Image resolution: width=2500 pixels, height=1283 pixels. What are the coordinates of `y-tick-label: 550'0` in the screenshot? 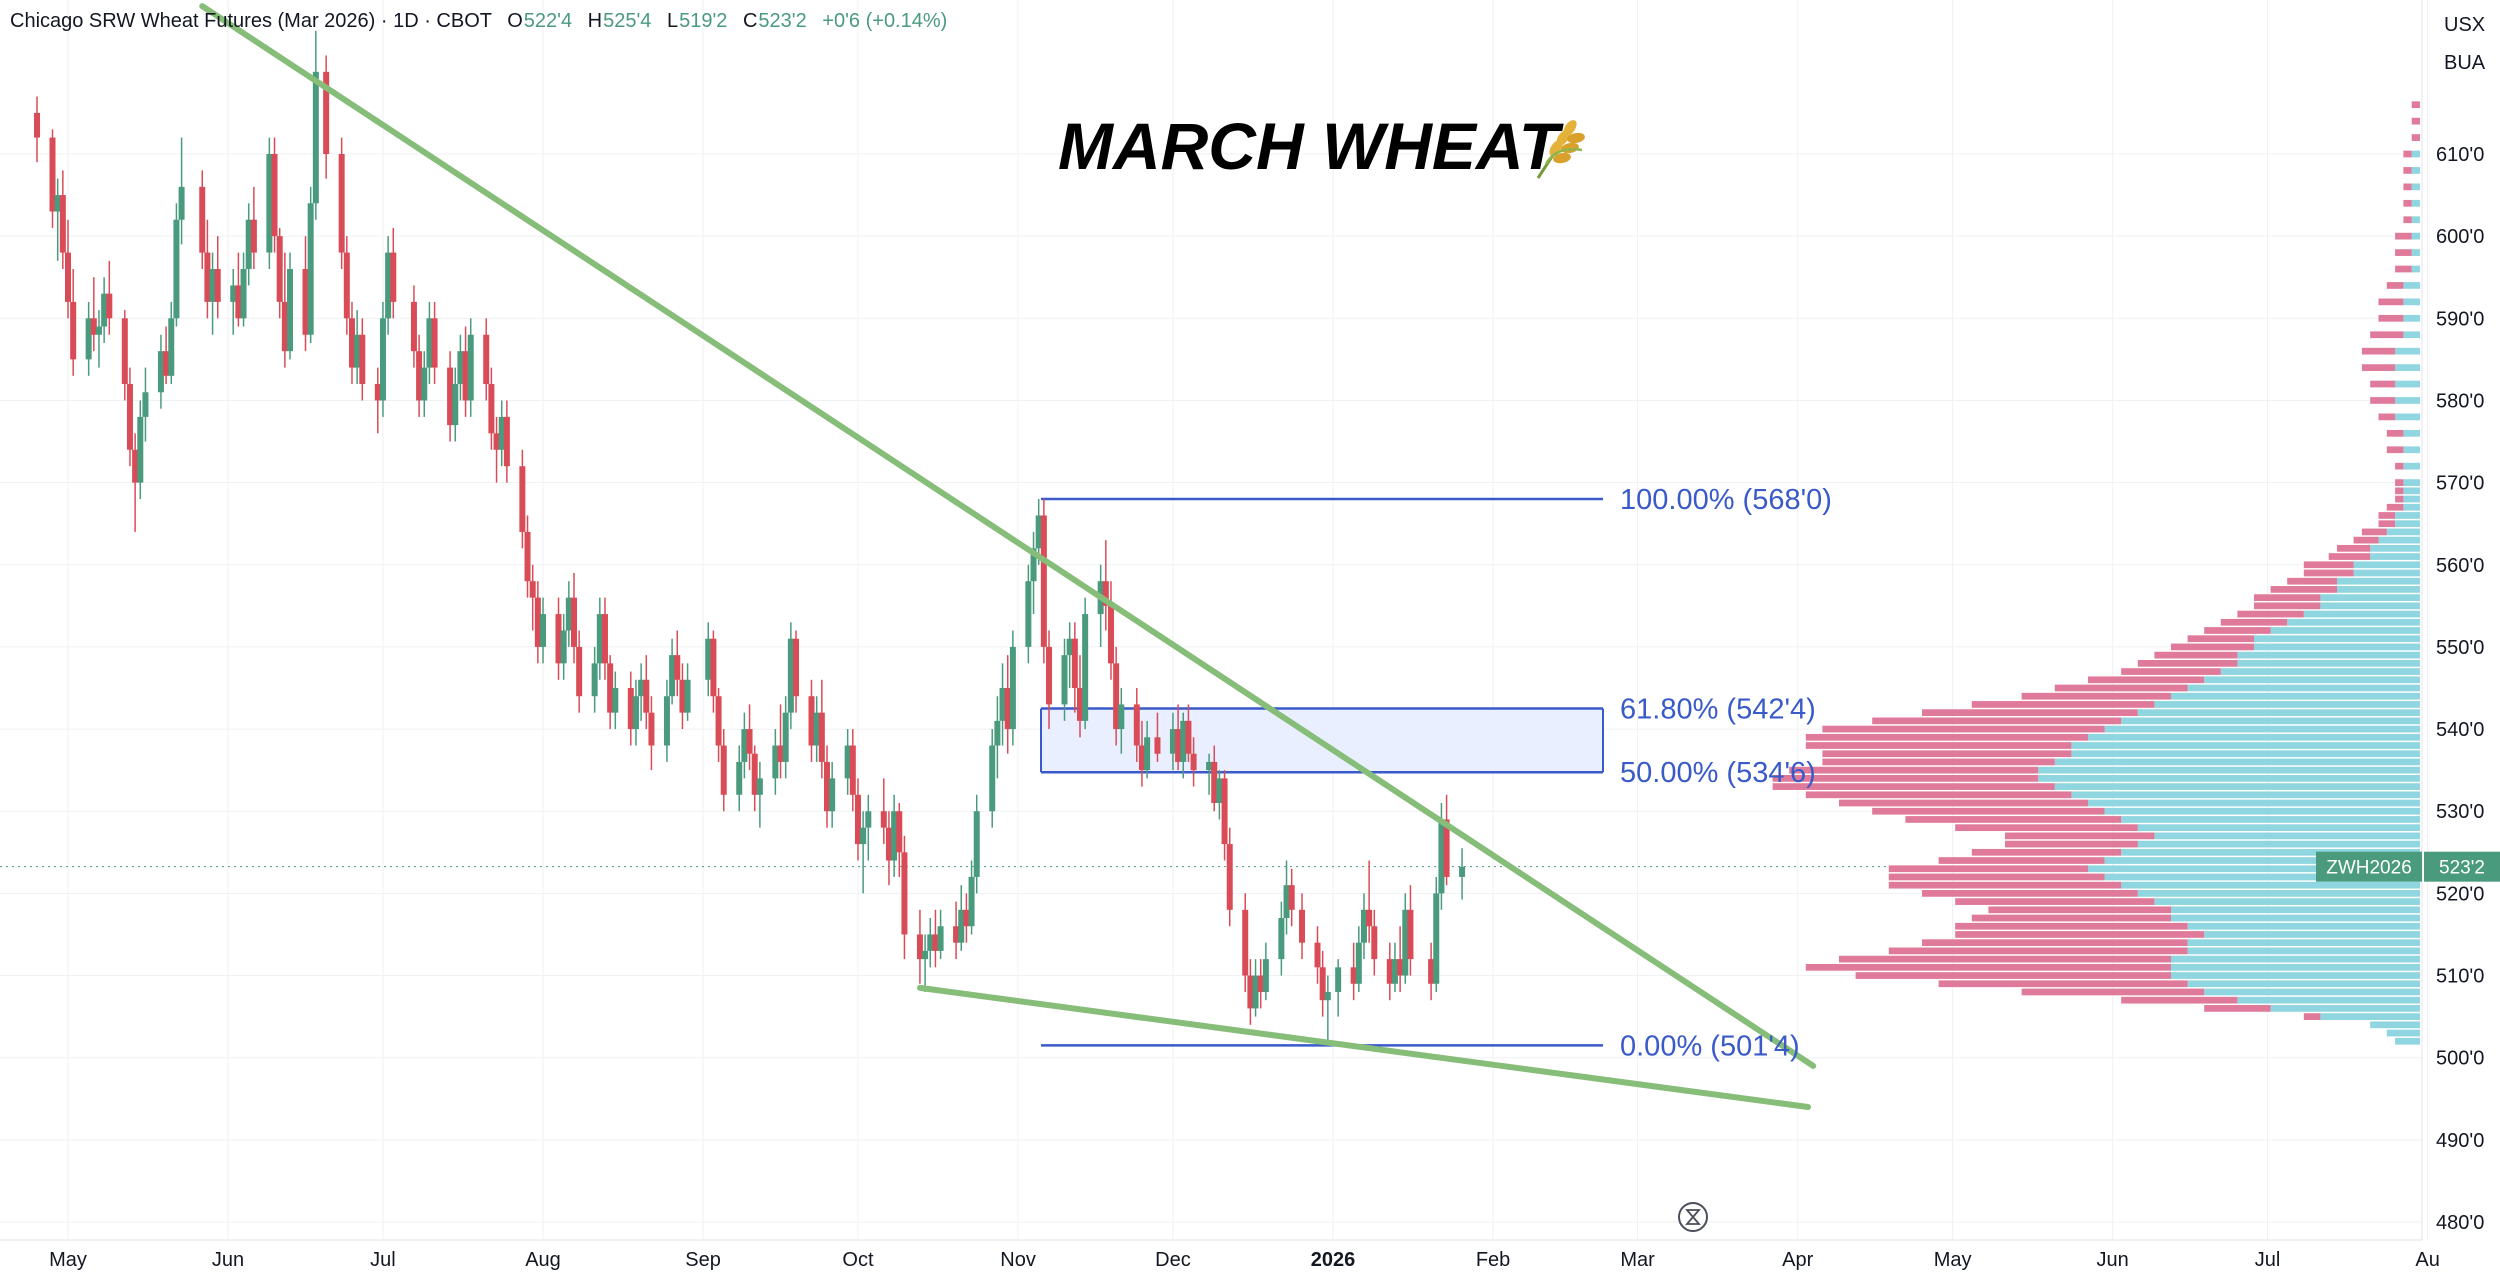 It's located at (2460, 648).